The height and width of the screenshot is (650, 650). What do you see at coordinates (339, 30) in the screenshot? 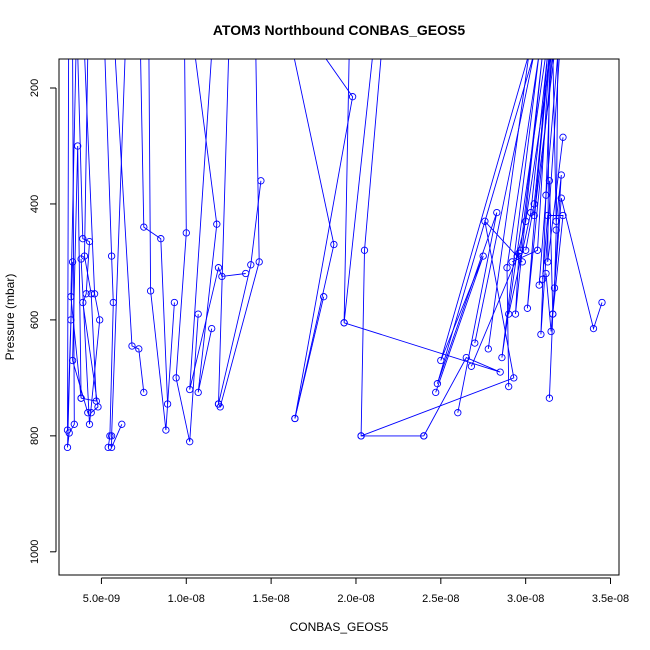
I see `chart-title: ATOM3 Northbound CONBAS_GEOS5` at bounding box center [339, 30].